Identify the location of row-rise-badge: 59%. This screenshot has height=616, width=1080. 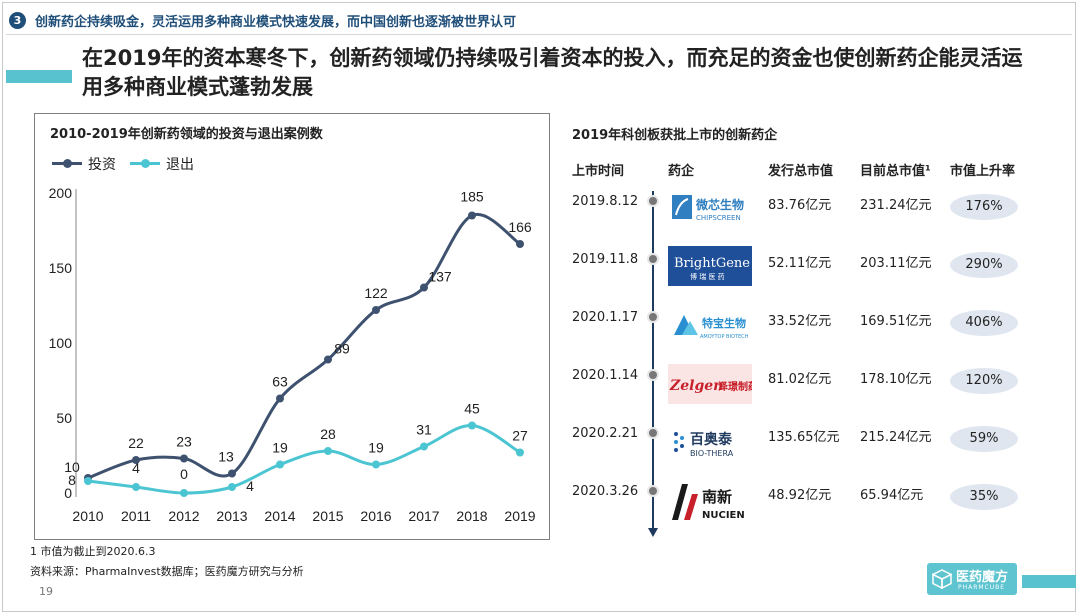
(984, 439).